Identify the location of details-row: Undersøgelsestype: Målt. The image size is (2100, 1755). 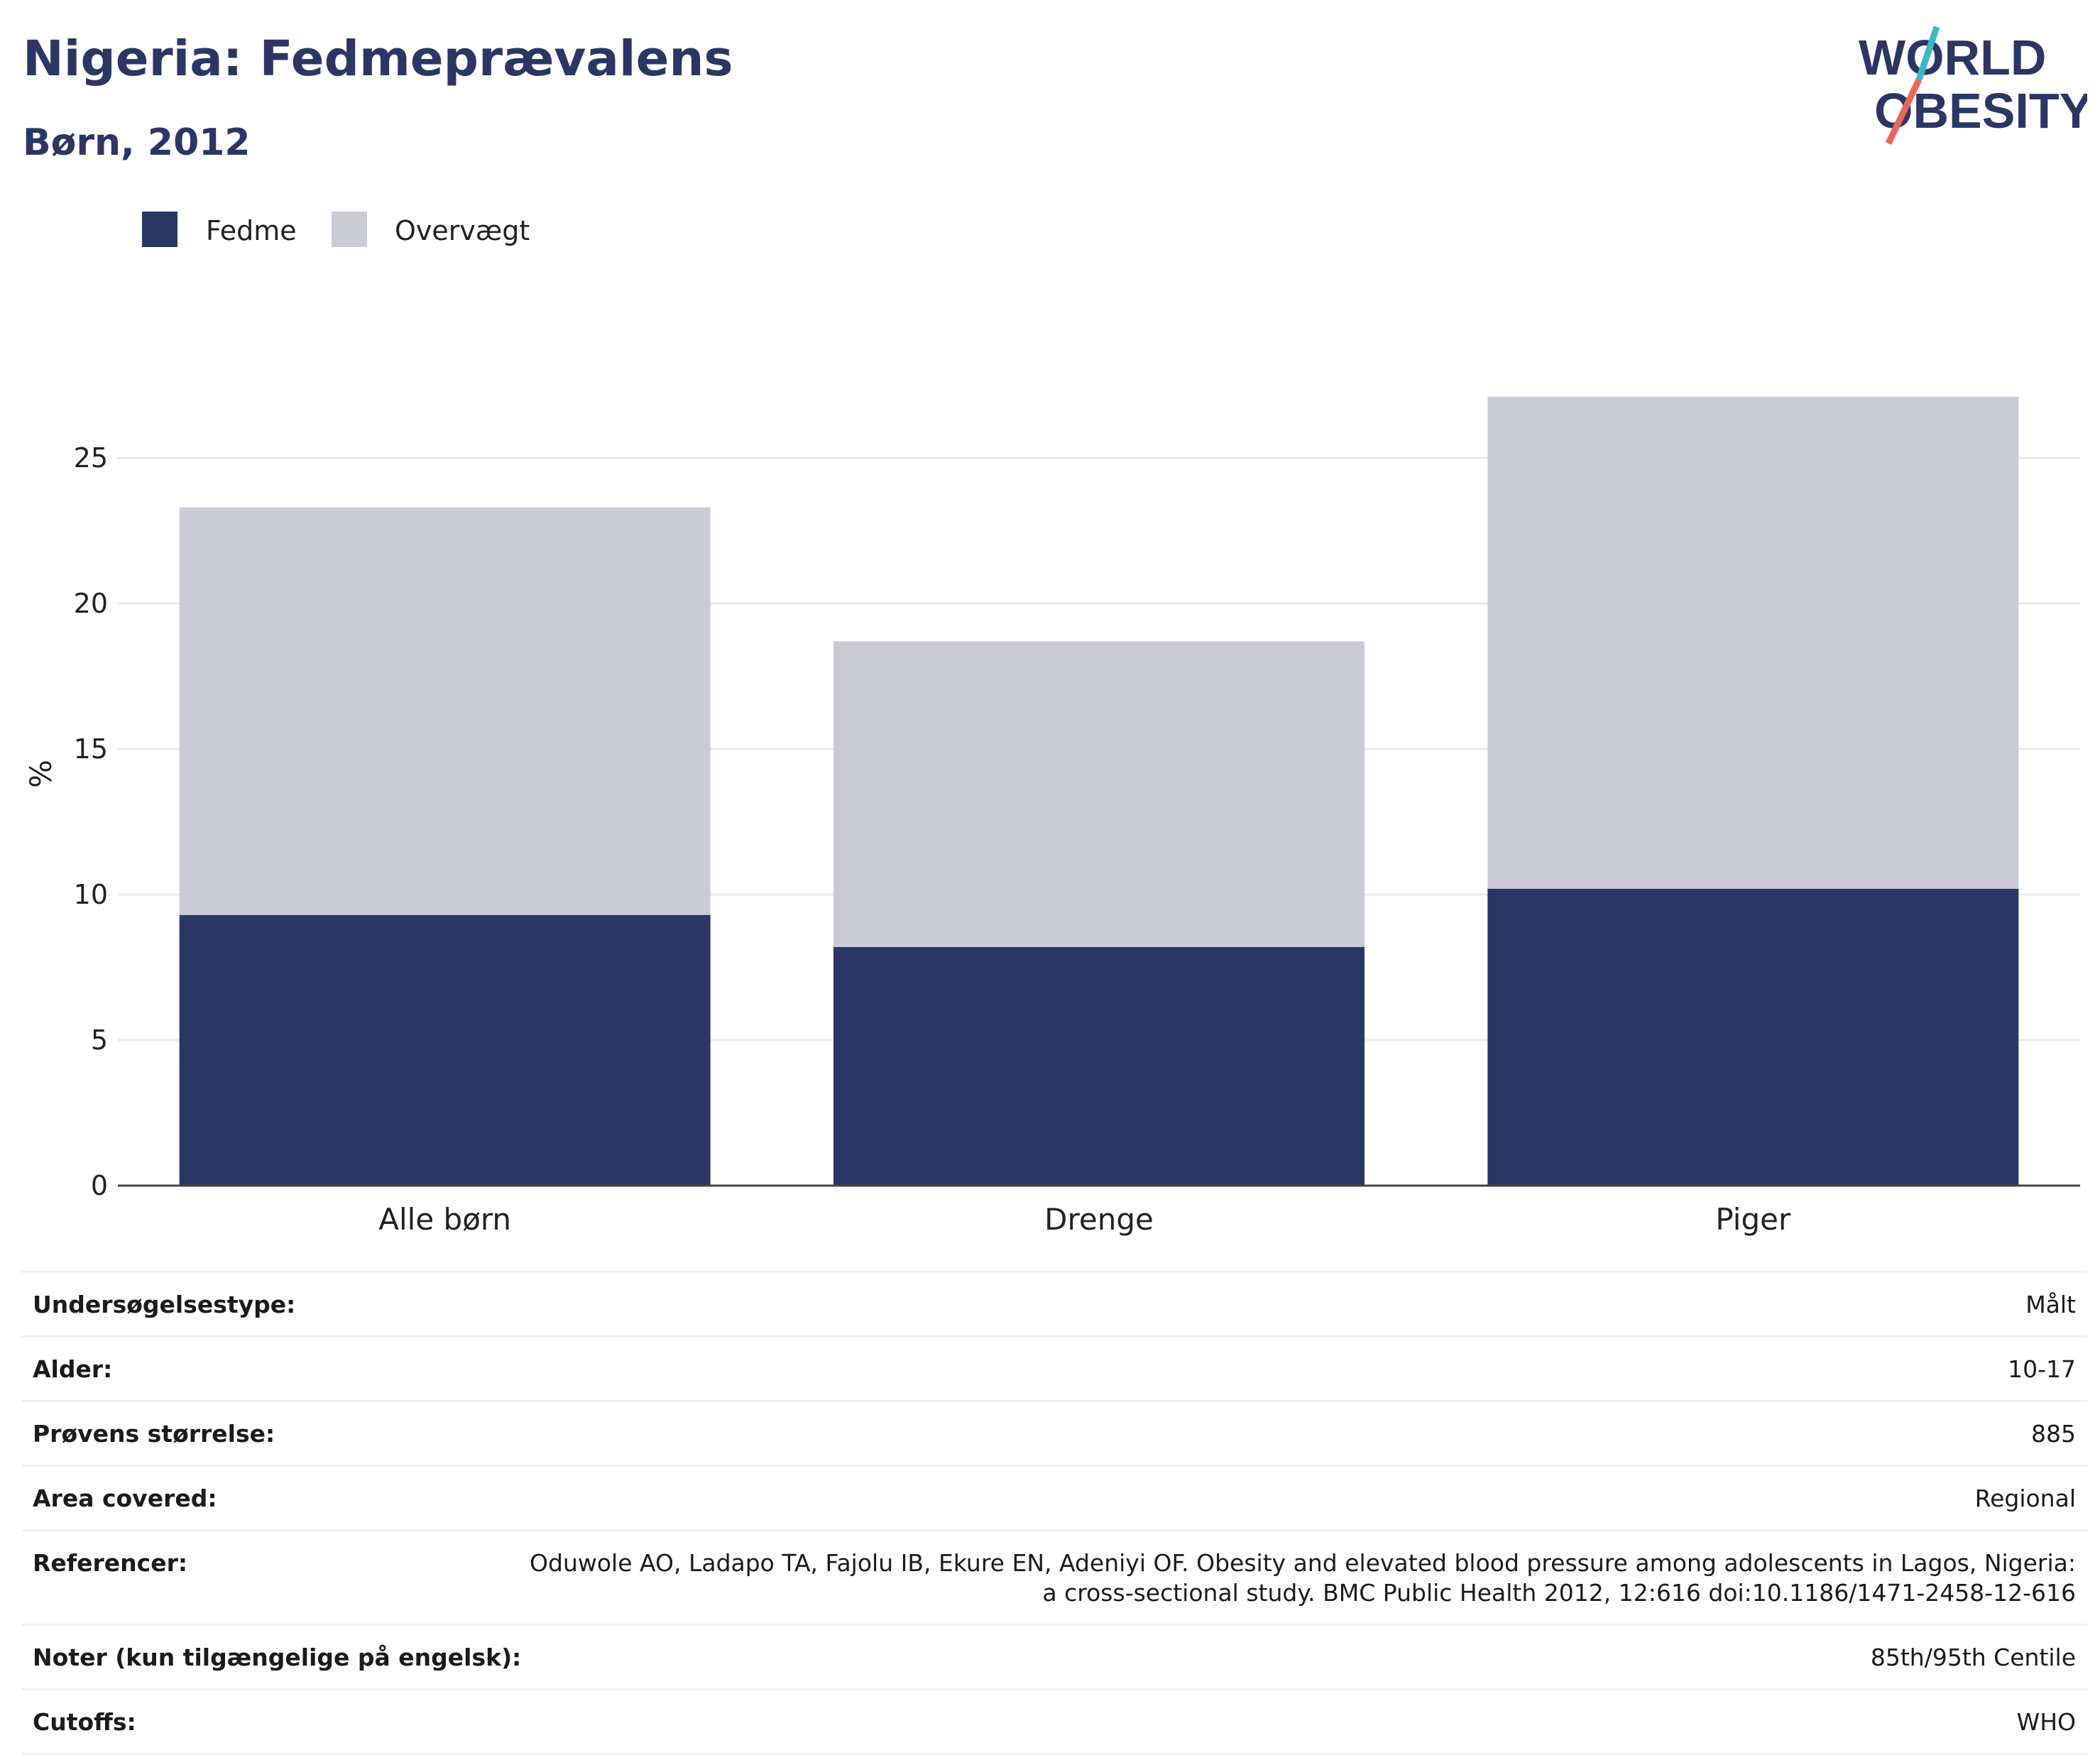
(1054, 1305).